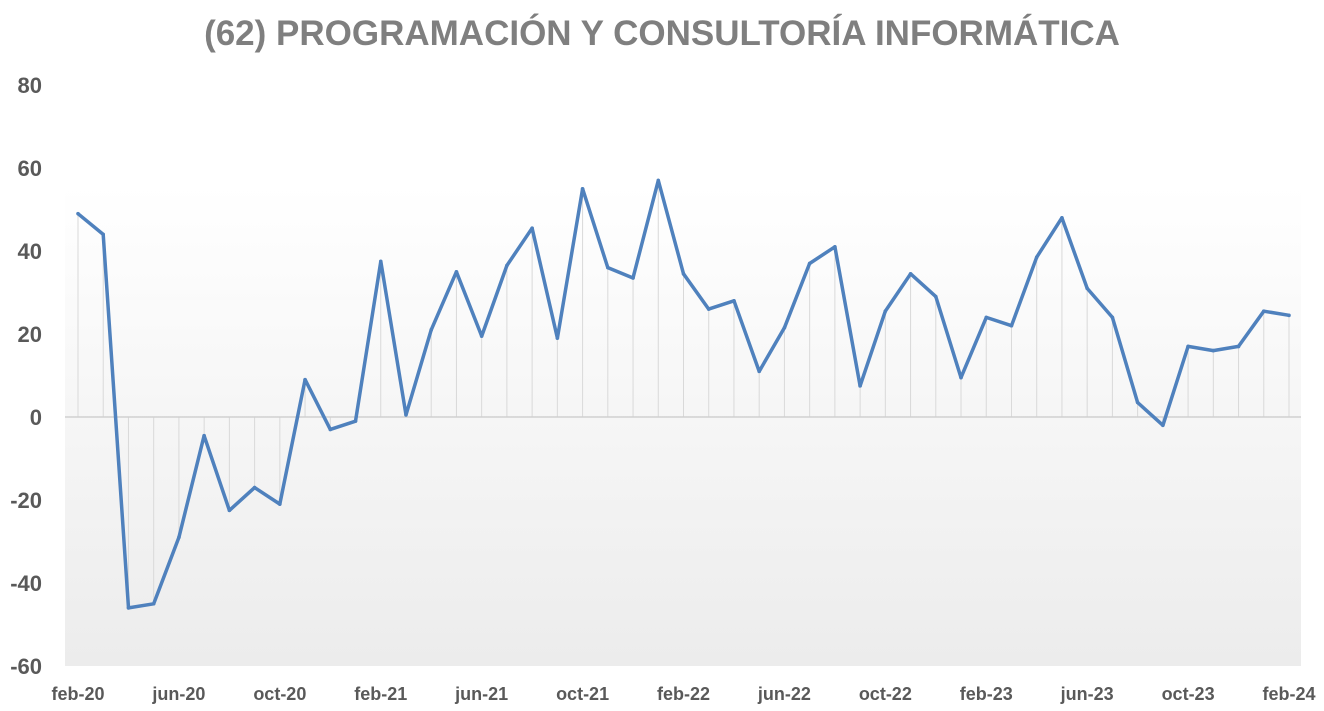 The image size is (1324, 711). Describe the element at coordinates (279, 694) in the screenshot. I see `x-tick-label: oct-20` at that location.